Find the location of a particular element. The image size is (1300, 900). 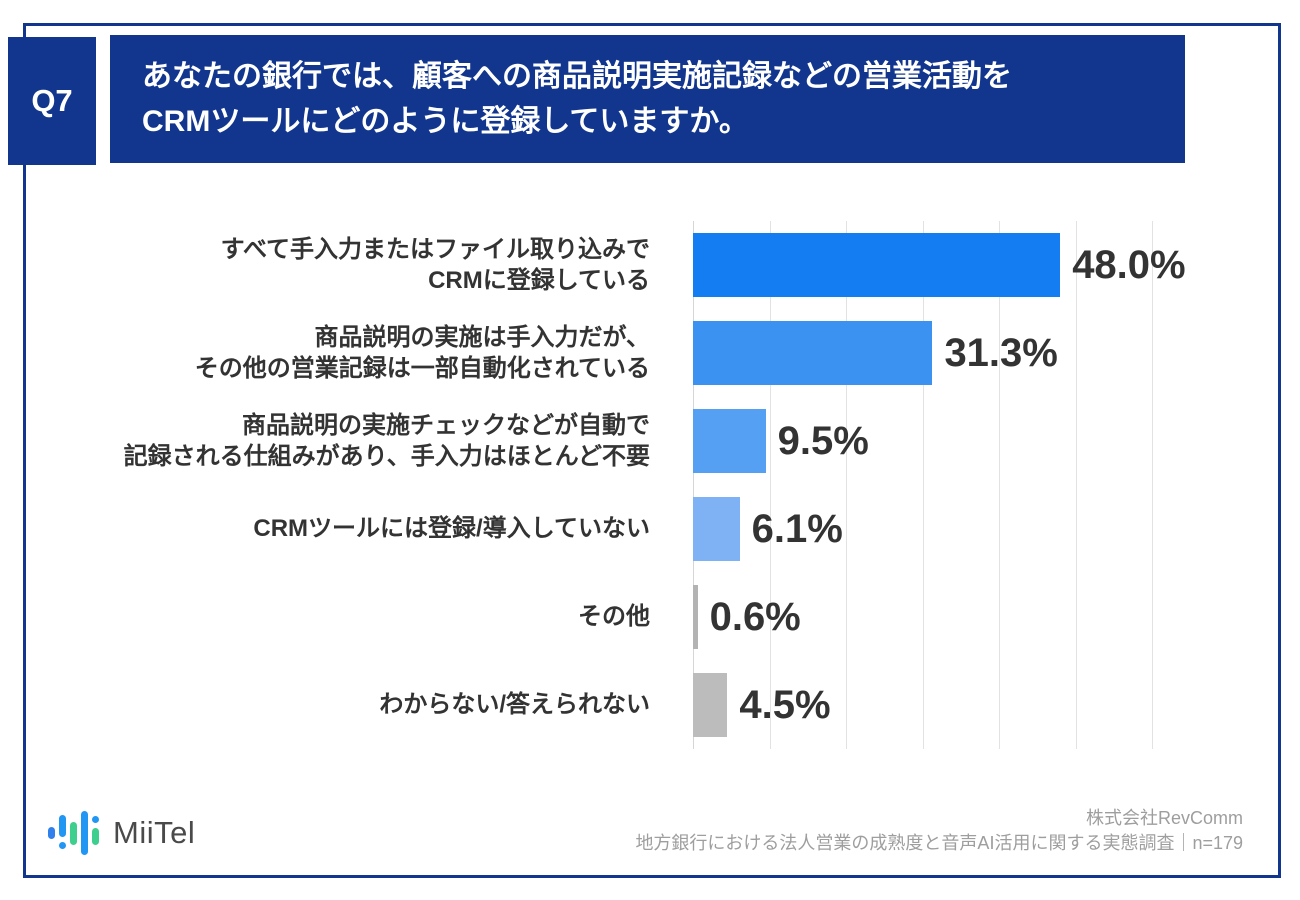

question-number: Q7 is located at coordinates (52, 100).